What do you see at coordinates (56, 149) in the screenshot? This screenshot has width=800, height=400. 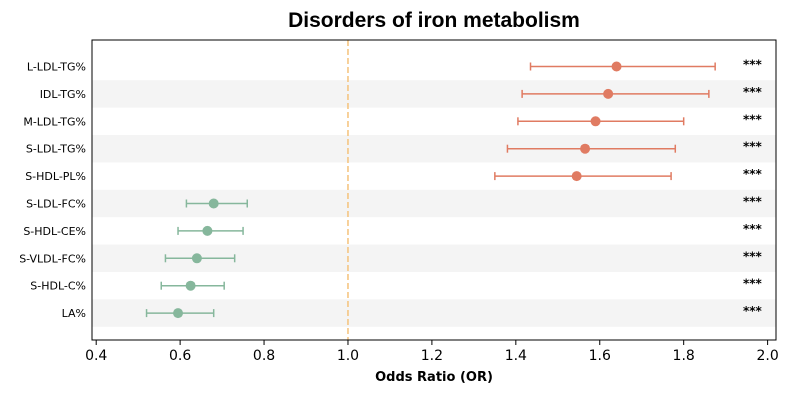 I see `y-tick-label: S-LDL-TG%` at bounding box center [56, 149].